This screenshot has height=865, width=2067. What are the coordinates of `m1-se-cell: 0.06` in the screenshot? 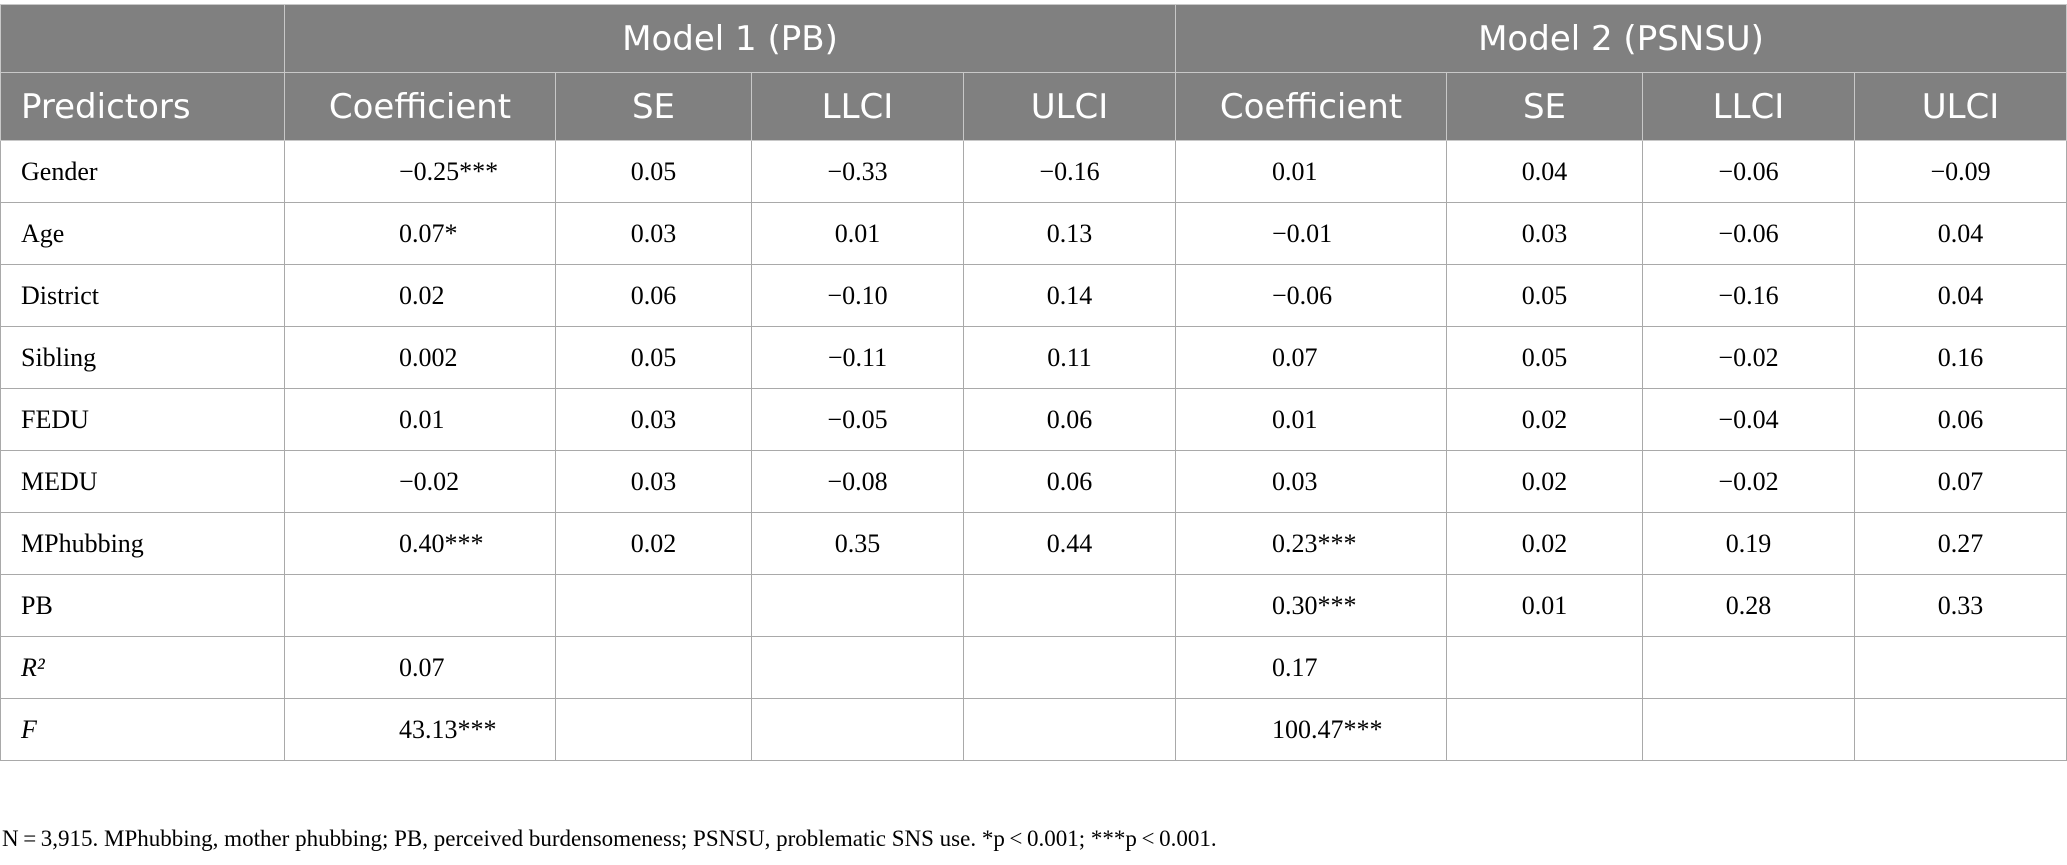 It's located at (653, 295).